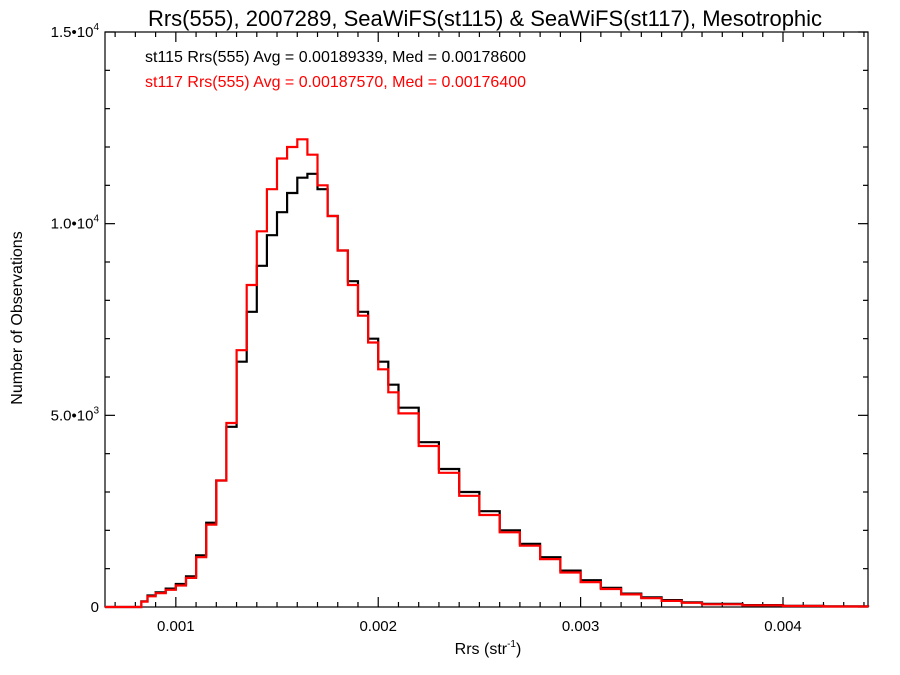 The height and width of the screenshot is (675, 900). What do you see at coordinates (75, 223) in the screenshot?
I see `y-tick-label: 1.0•104` at bounding box center [75, 223].